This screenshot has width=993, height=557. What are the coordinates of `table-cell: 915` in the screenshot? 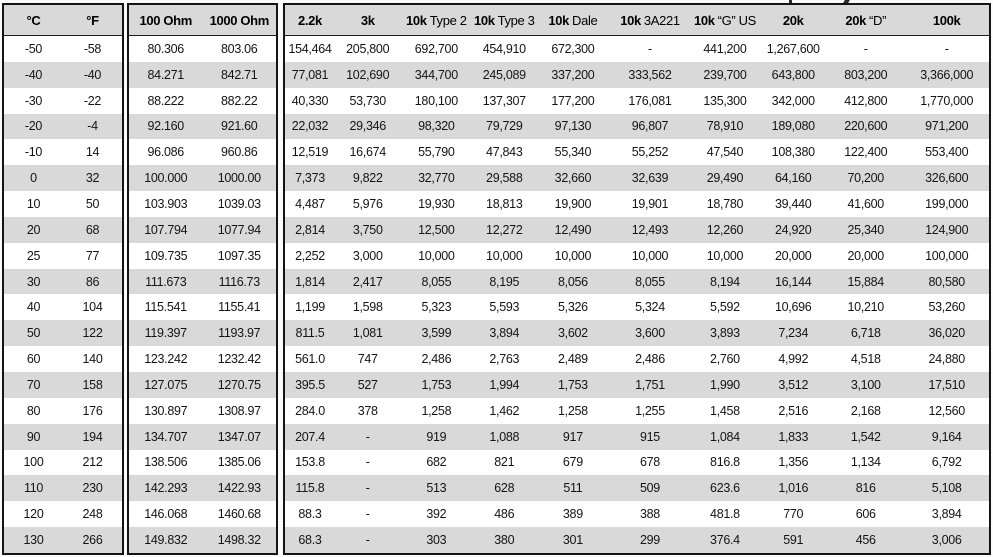 It's located at (649, 436).